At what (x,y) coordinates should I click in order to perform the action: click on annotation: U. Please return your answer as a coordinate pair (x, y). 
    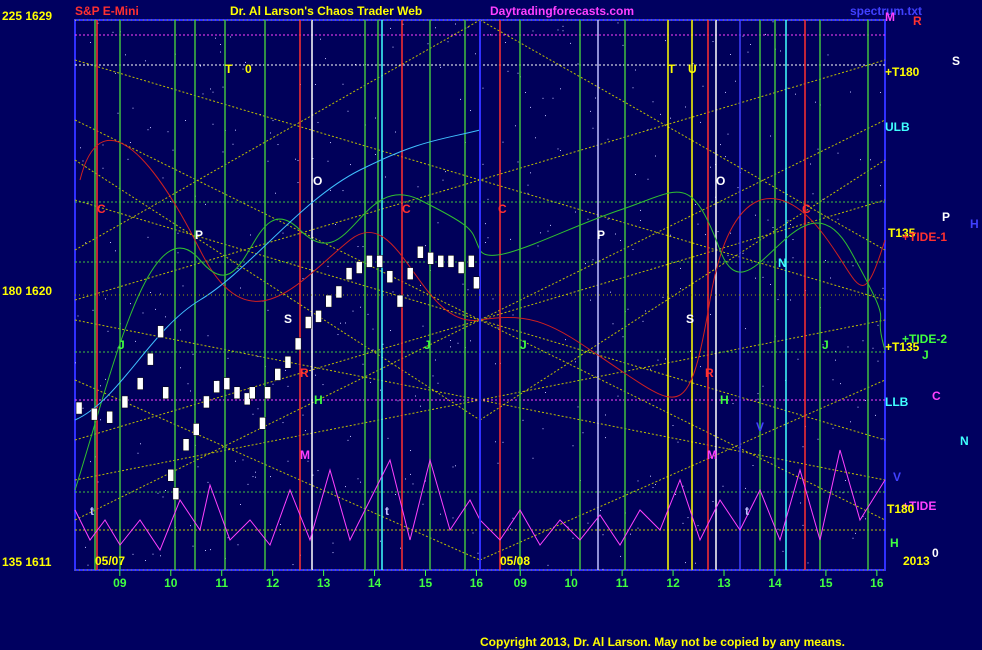
    Looking at the image, I should click on (692, 69).